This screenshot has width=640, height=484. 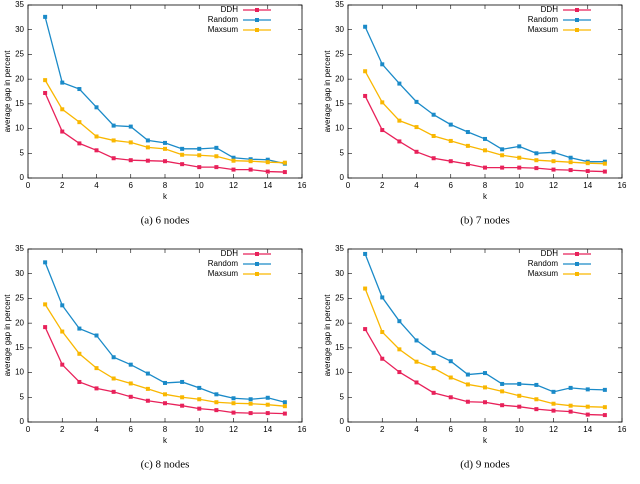 I want to click on y-tick-label: 15, so click(x=339, y=103).